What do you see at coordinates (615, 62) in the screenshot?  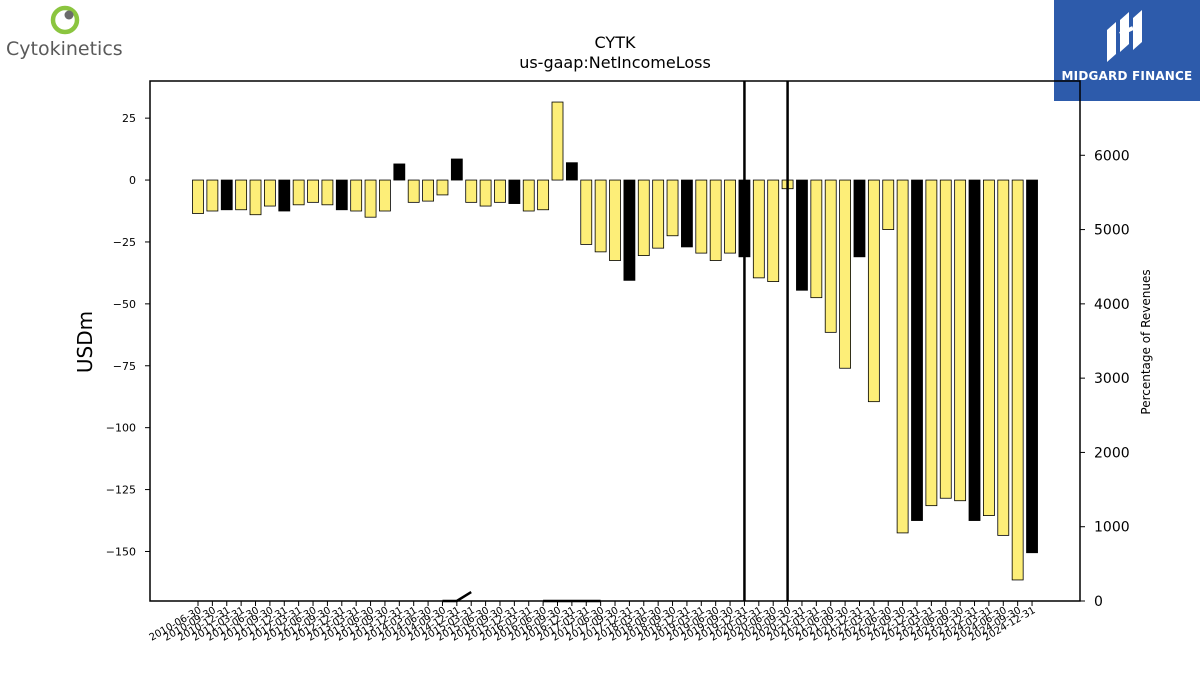 I see `chart-subtitle: us-gaap:NetIncomeLoss` at bounding box center [615, 62].